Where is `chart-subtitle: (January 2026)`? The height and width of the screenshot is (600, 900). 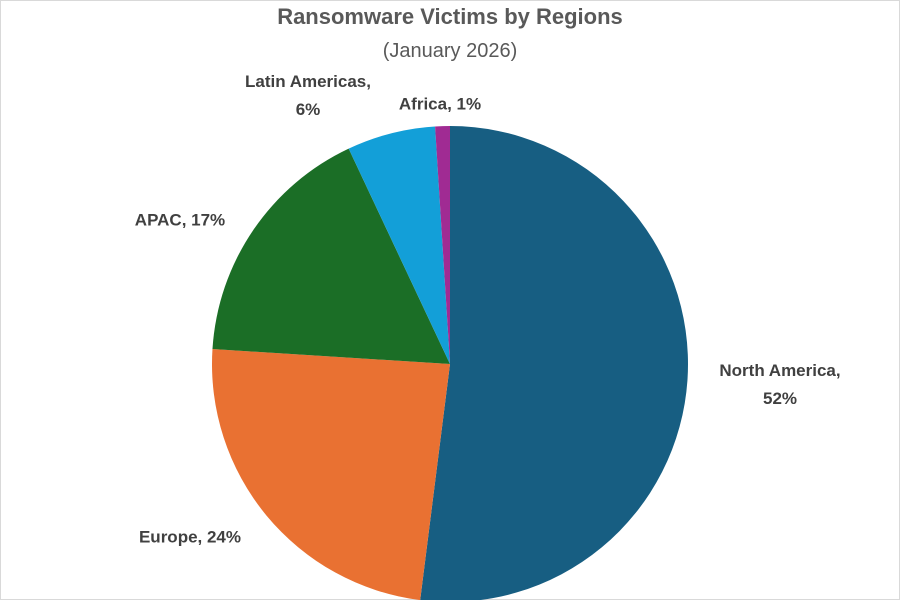
chart-subtitle: (January 2026) is located at coordinates (450, 51).